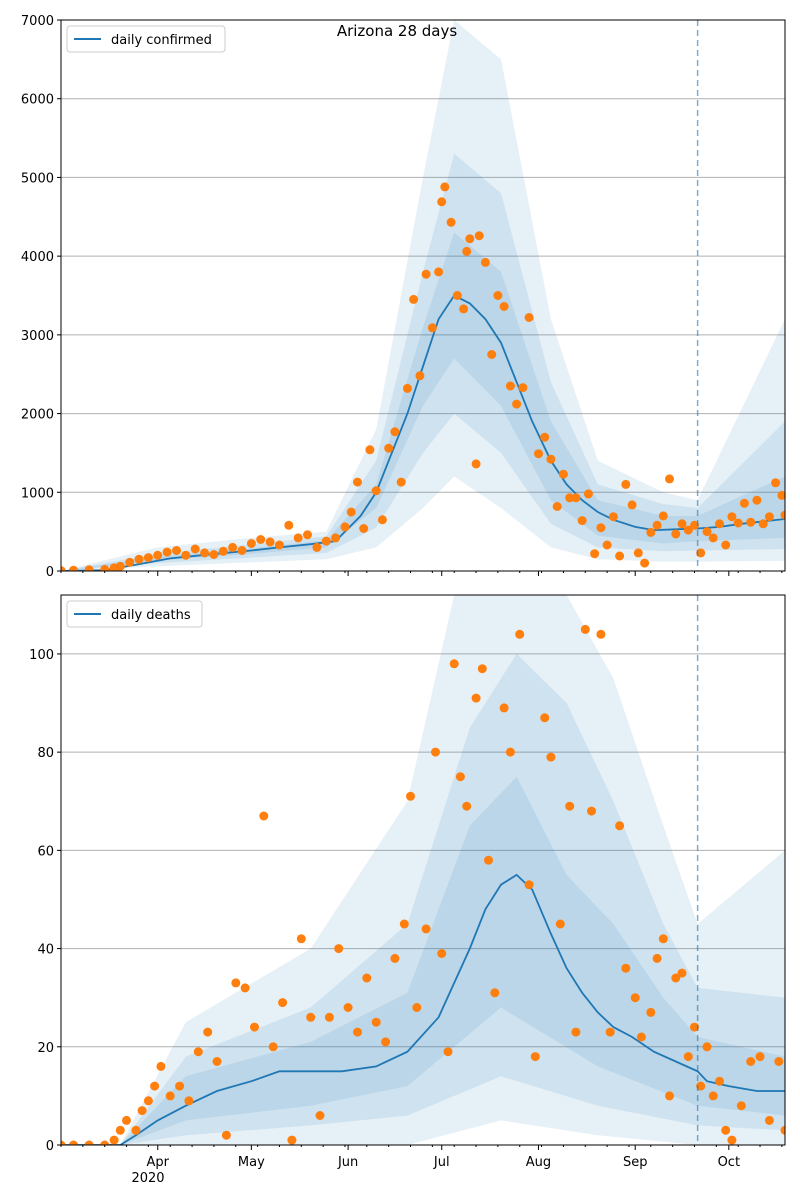 This screenshot has height=1200, width=800. Describe the element at coordinates (421, 1157) in the screenshot. I see `deaths-x-axis: Apr May Jun Jul Aug Sep Oct` at that location.